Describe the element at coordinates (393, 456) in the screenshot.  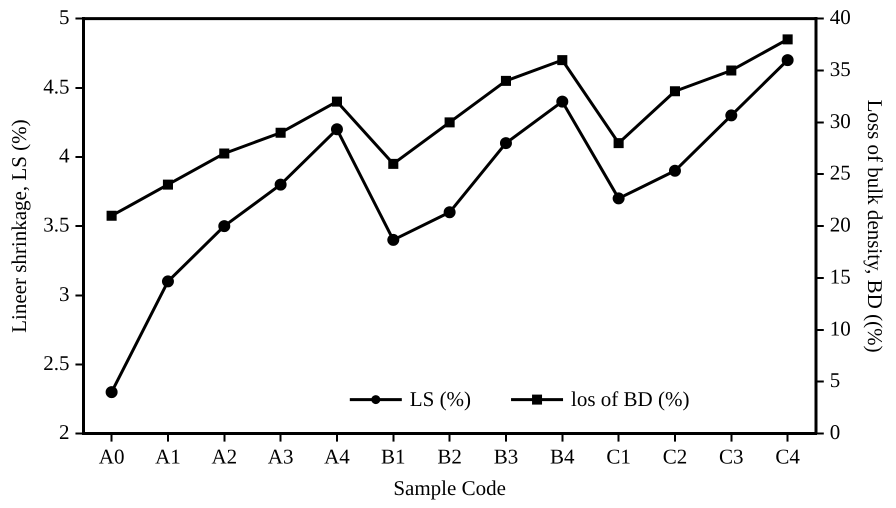
I see `x-tick-label: B1` at that location.